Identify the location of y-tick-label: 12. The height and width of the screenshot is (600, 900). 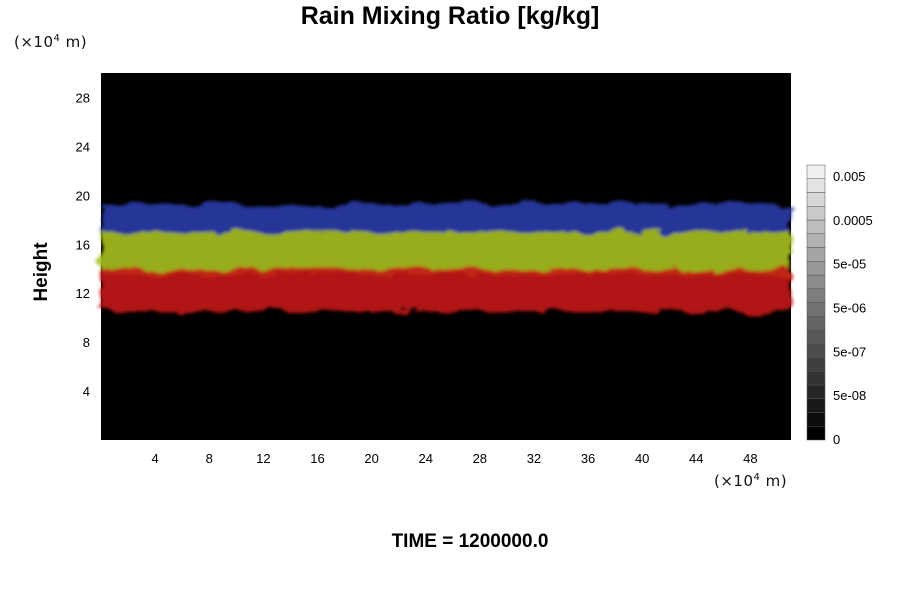
(83, 293).